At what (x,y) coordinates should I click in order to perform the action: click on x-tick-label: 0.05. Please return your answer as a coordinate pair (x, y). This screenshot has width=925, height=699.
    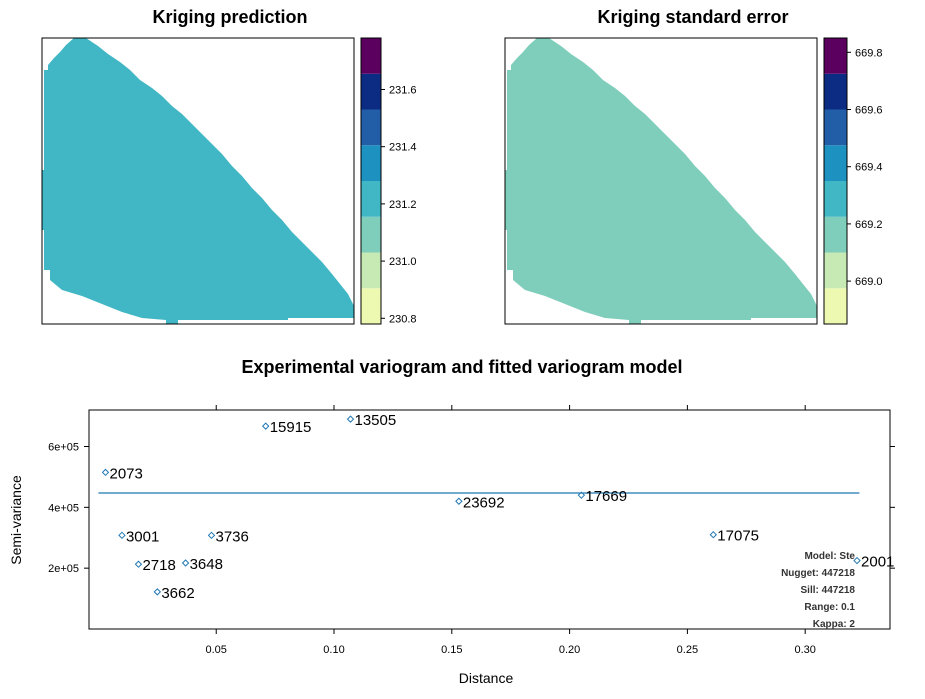
    Looking at the image, I should click on (216, 650).